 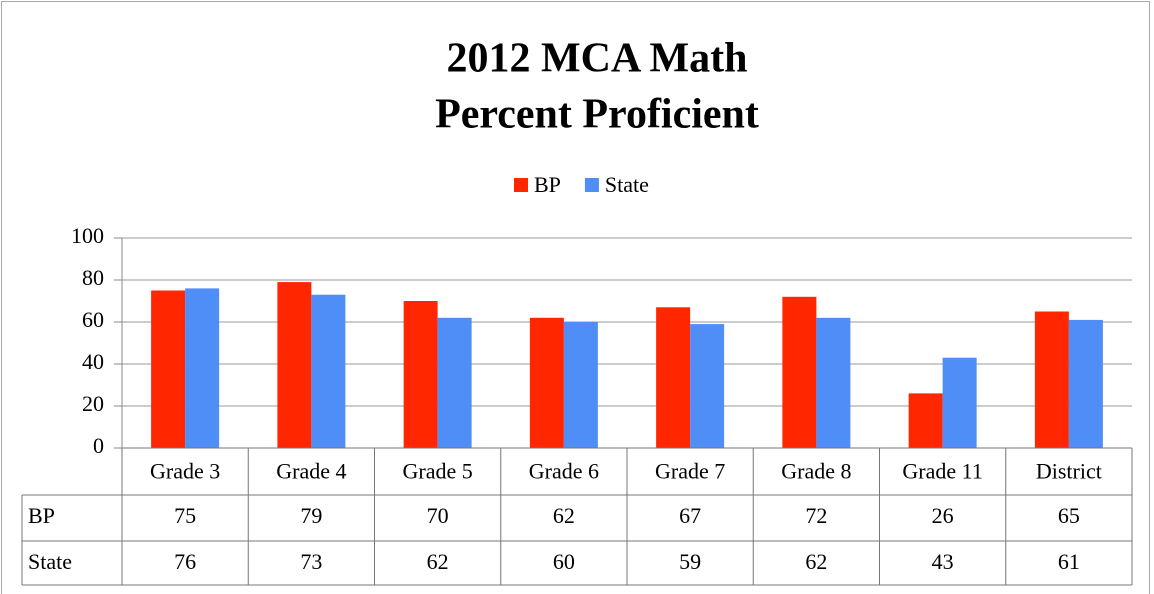 I want to click on table-cell: 65, so click(x=1069, y=515).